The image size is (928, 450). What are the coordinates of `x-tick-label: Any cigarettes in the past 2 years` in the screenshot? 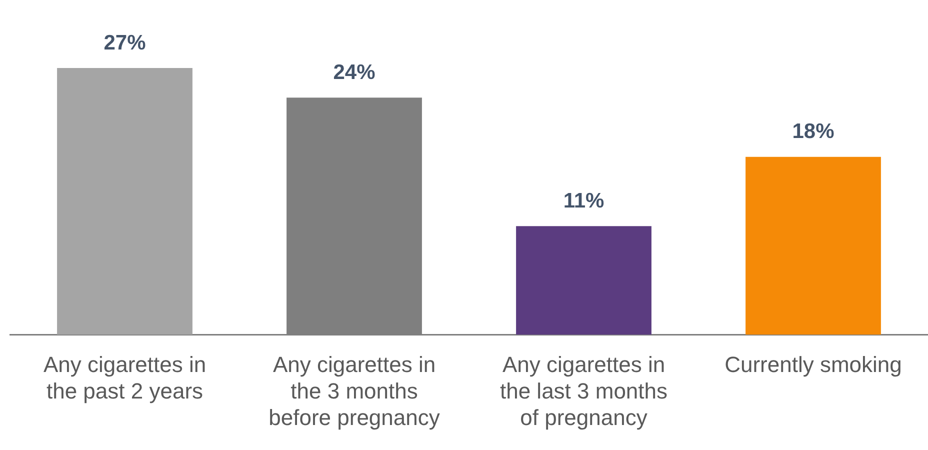 It's located at (124, 378).